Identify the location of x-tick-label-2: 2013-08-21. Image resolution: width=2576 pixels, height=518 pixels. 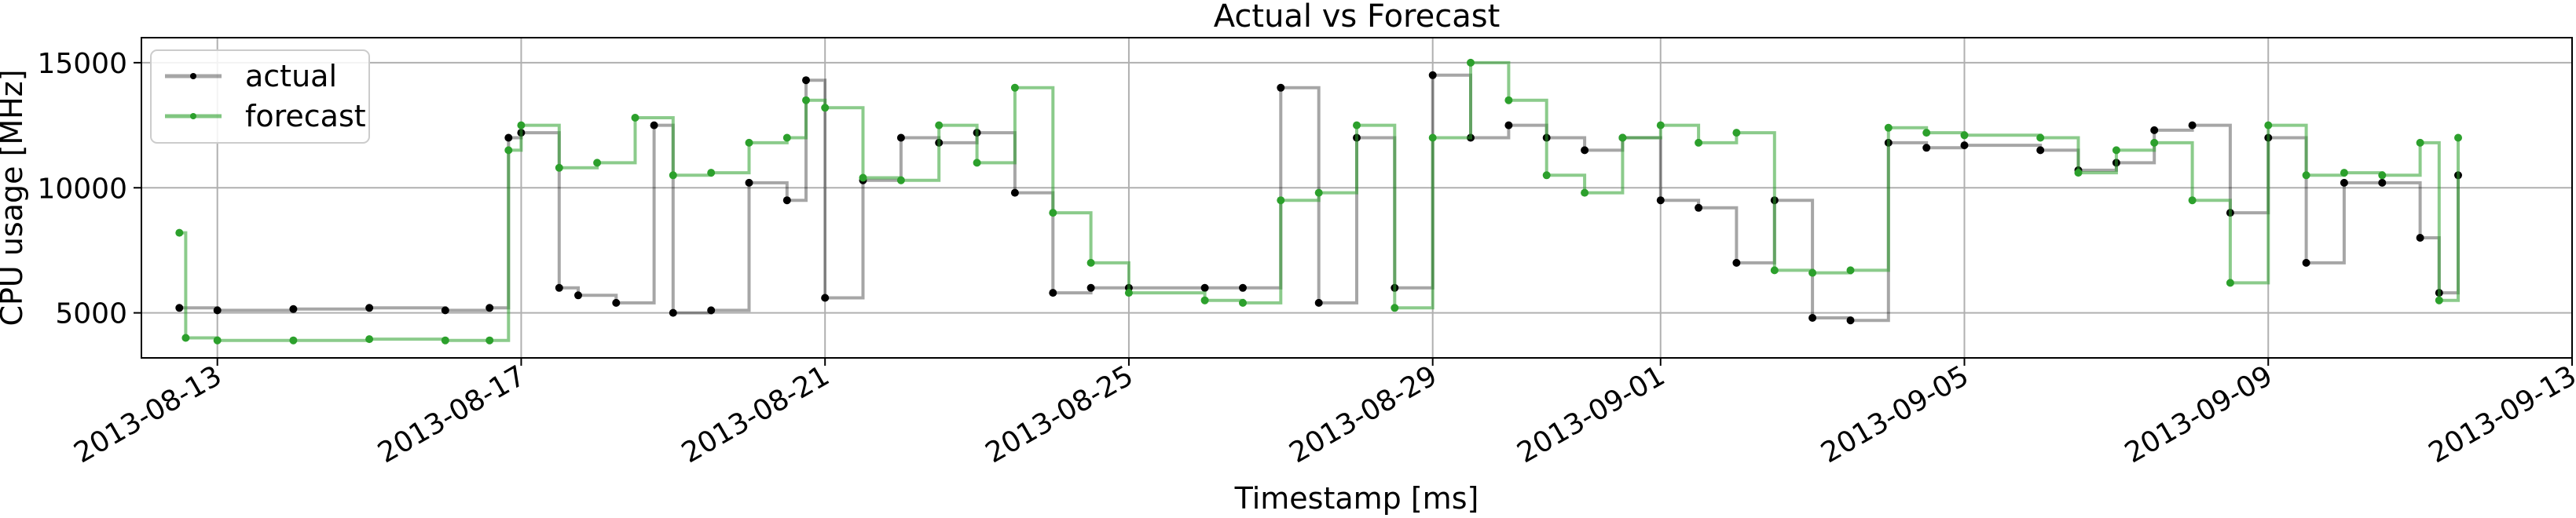
(755, 414).